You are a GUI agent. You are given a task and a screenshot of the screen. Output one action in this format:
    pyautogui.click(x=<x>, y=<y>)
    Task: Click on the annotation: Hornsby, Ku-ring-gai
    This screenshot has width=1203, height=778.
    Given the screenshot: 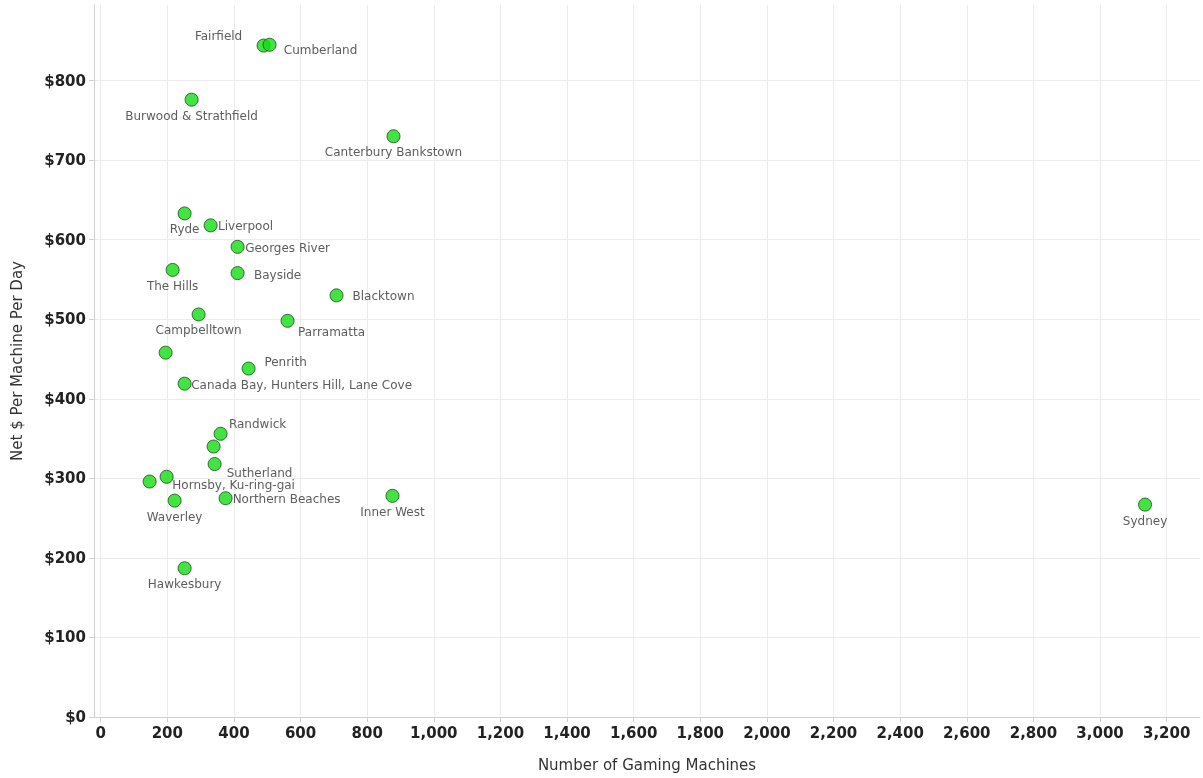 What is the action you would take?
    pyautogui.click(x=233, y=484)
    